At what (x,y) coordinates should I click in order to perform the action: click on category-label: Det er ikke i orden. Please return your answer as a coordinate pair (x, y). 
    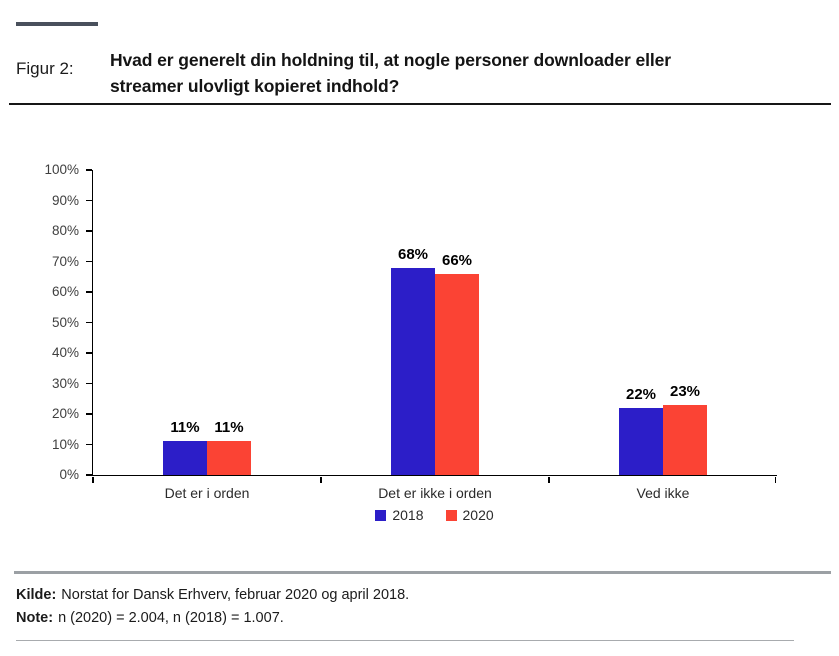
    Looking at the image, I should click on (435, 493).